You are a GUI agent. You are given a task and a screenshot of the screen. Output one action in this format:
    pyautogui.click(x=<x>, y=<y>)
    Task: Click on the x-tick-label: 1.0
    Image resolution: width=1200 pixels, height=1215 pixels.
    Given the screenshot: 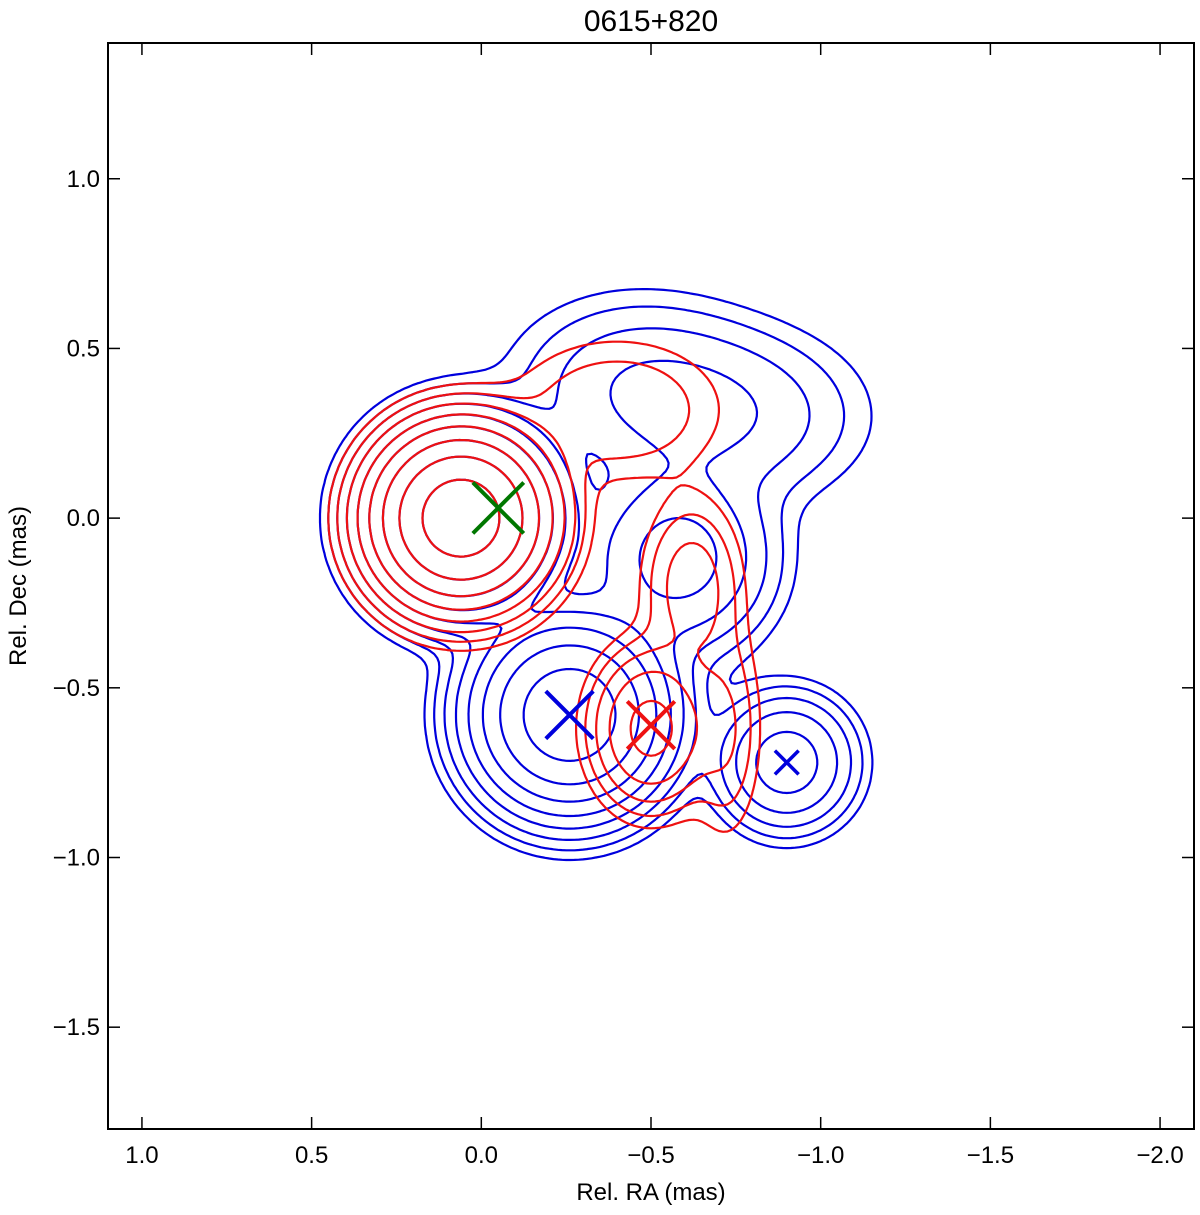 What is the action you would take?
    pyautogui.click(x=141, y=1155)
    